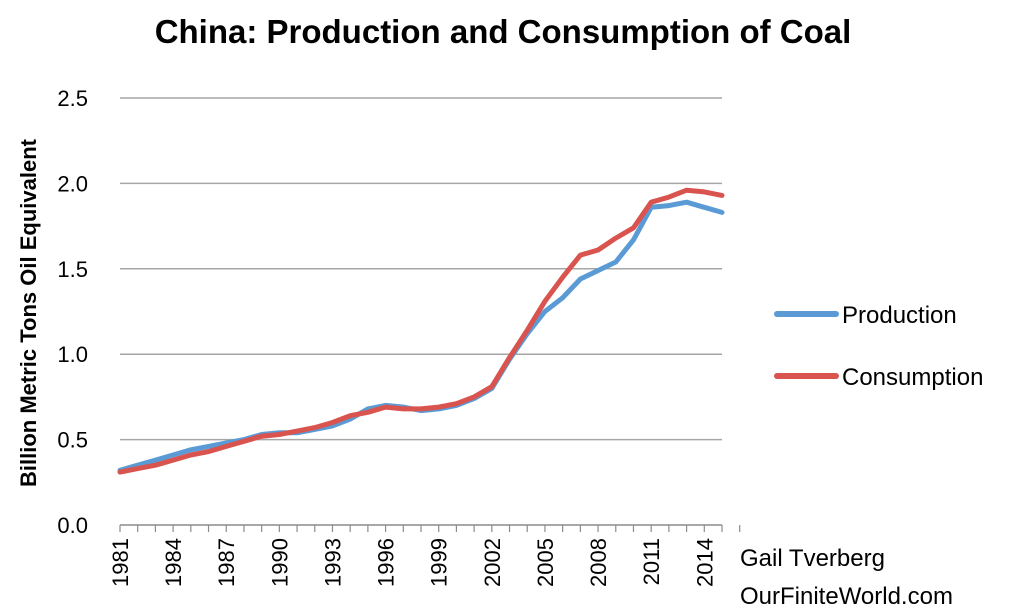 This screenshot has height=615, width=1024. Describe the element at coordinates (72, 98) in the screenshot. I see `y-tick-label: 2.5` at that location.